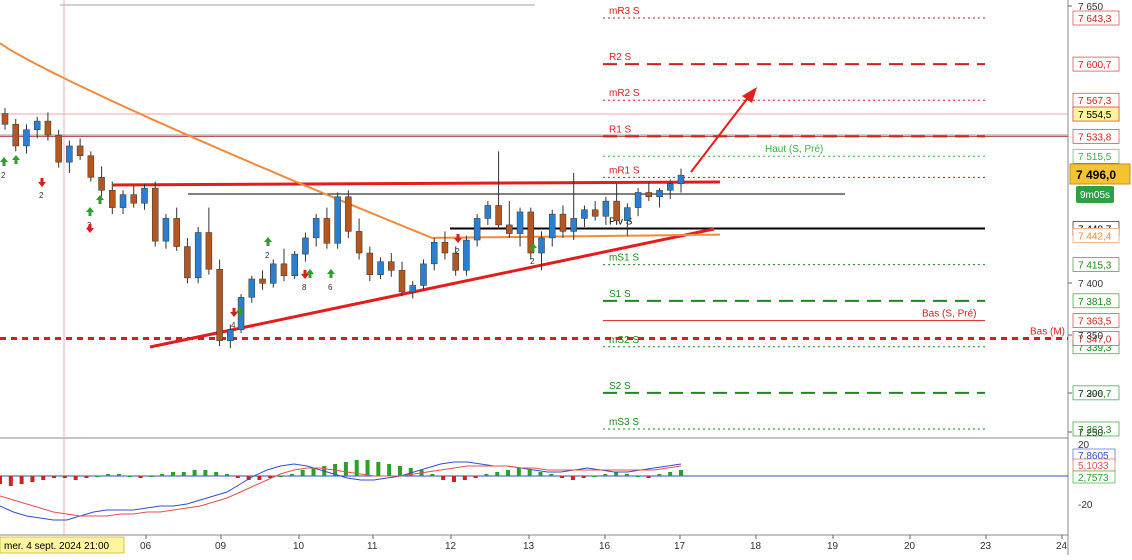 Image resolution: width=1132 pixels, height=560 pixels. Describe the element at coordinates (620, 57) in the screenshot. I see `pivot-label: R2 S` at that location.